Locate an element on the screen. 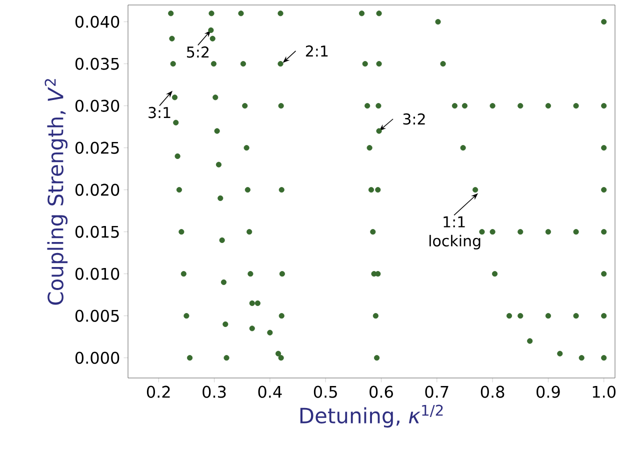  x-tick-label: 0.9 is located at coordinates (548, 392).